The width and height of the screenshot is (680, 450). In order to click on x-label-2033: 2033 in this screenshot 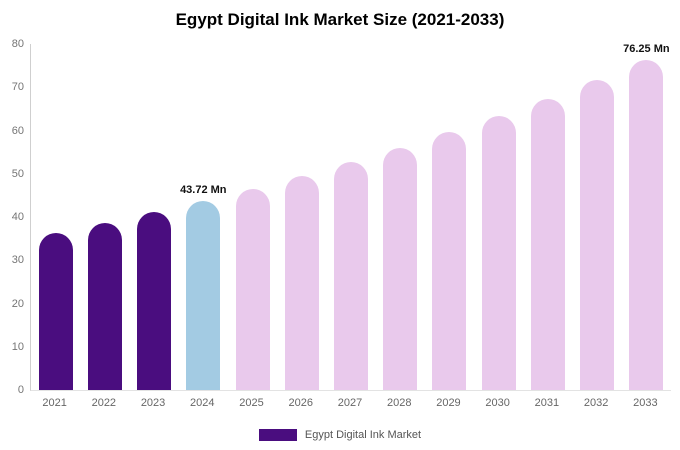, I will do `click(645, 403)`.